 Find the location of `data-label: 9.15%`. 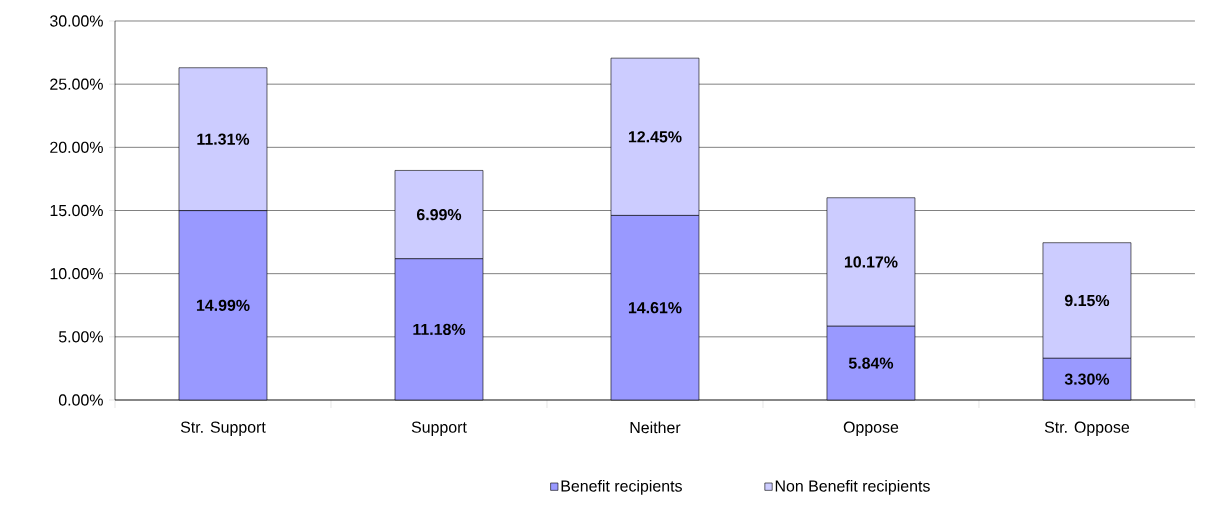

data-label: 9.15% is located at coordinates (1087, 300).